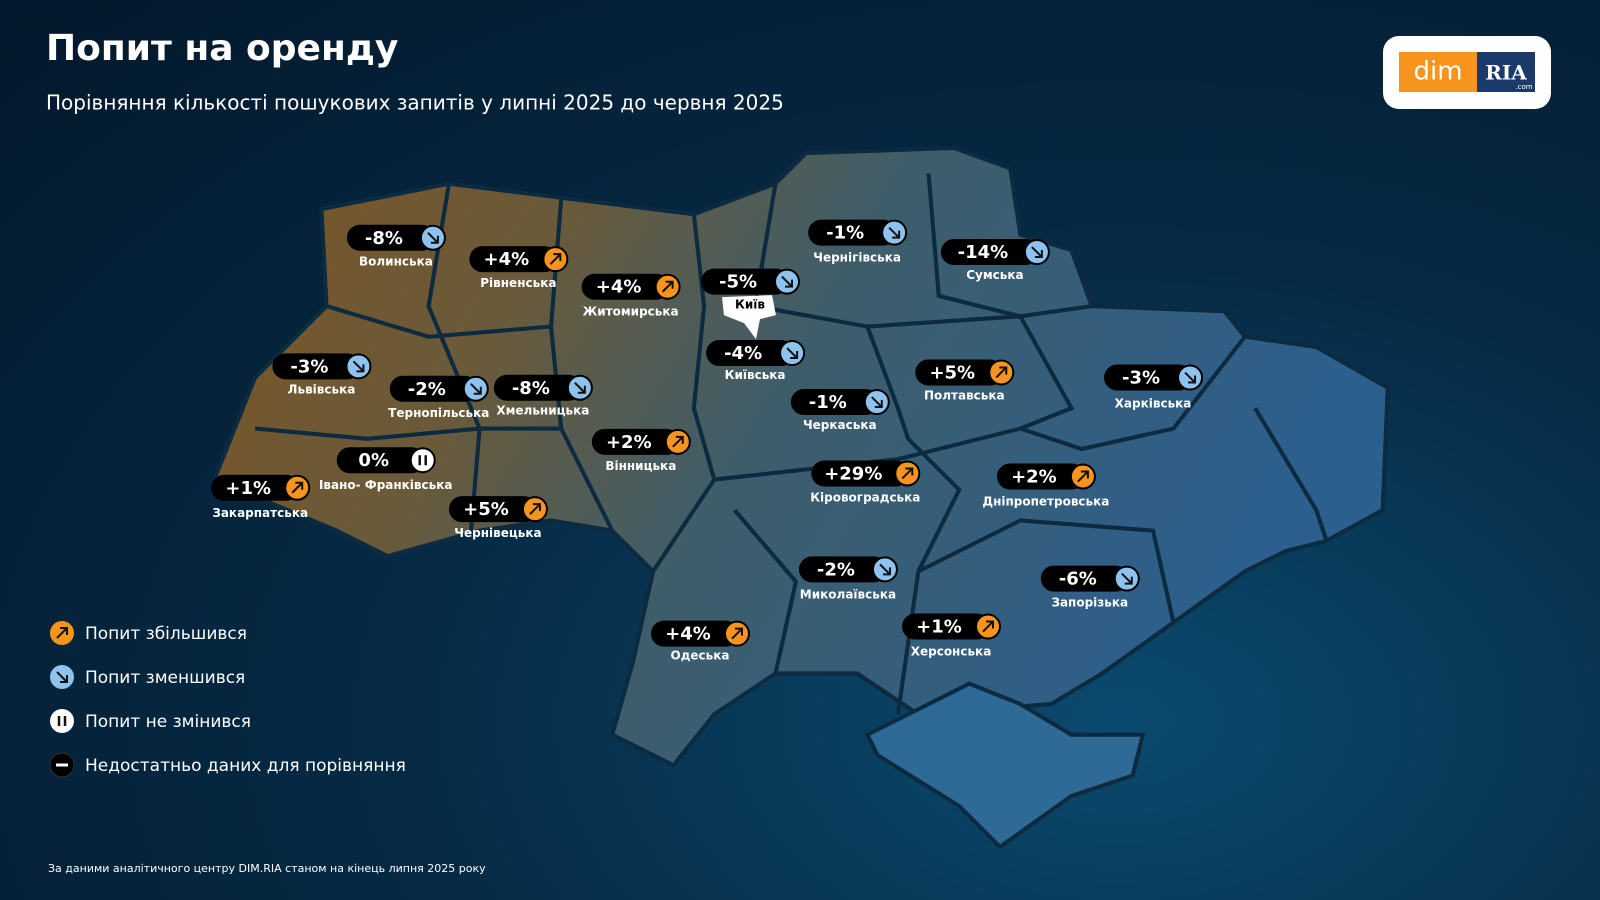 The height and width of the screenshot is (900, 1600). I want to click on region-name: Чернівецька, so click(497, 533).